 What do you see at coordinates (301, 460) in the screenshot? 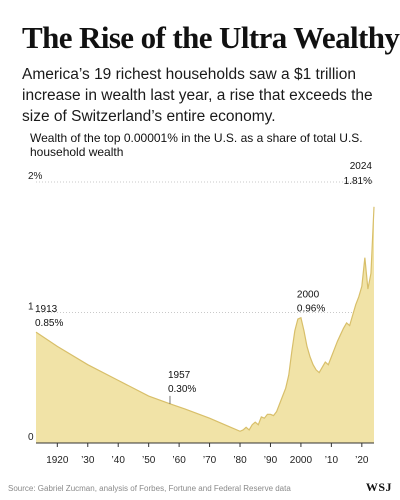
I see `x-tick-label: 2000` at bounding box center [301, 460].